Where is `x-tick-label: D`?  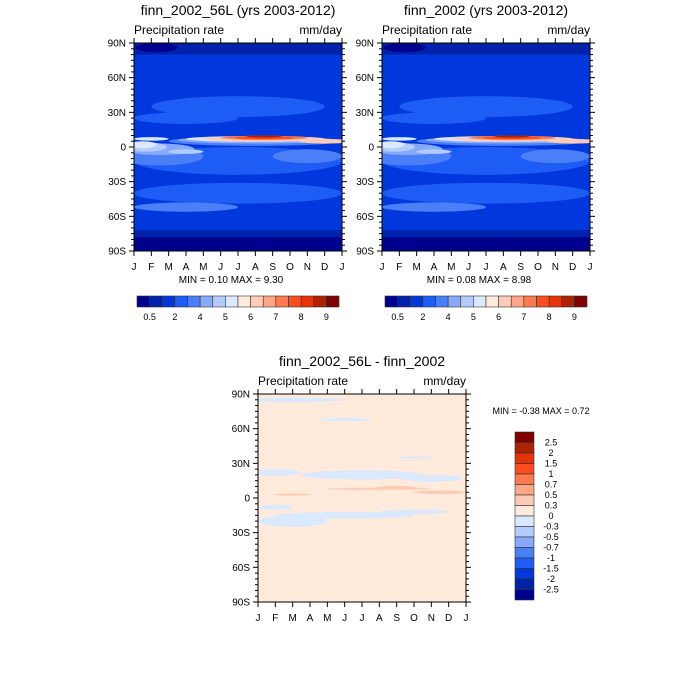 x-tick-label: D is located at coordinates (572, 267).